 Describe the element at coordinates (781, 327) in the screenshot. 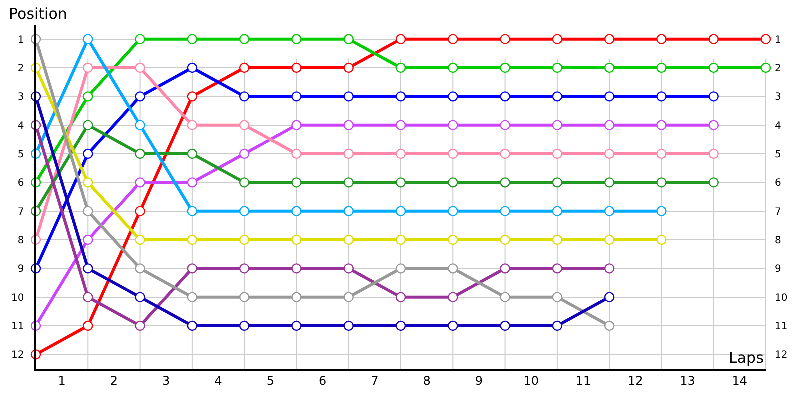

I see `y2-tick-label: 11` at that location.